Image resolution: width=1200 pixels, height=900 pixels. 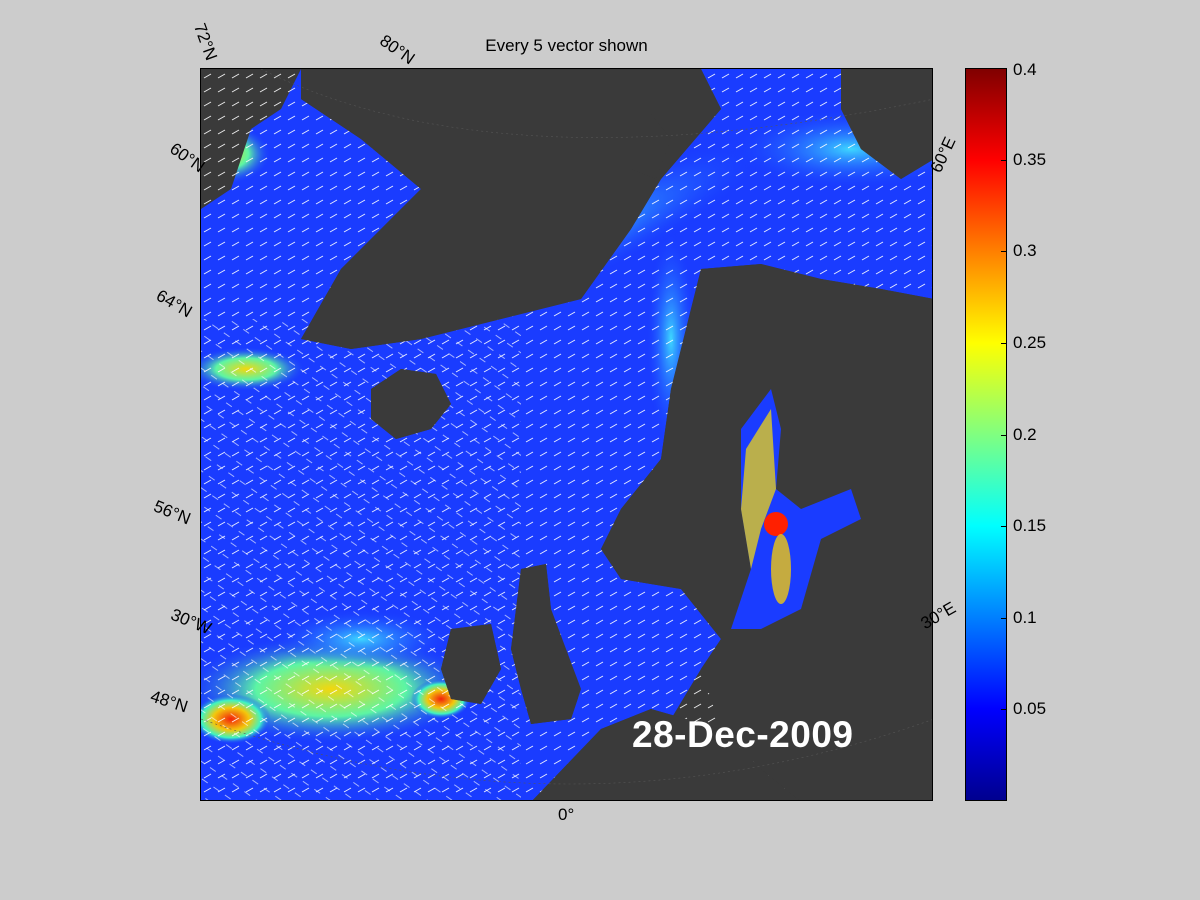 I want to click on lat-label-56n: 56°N, so click(x=172, y=512).